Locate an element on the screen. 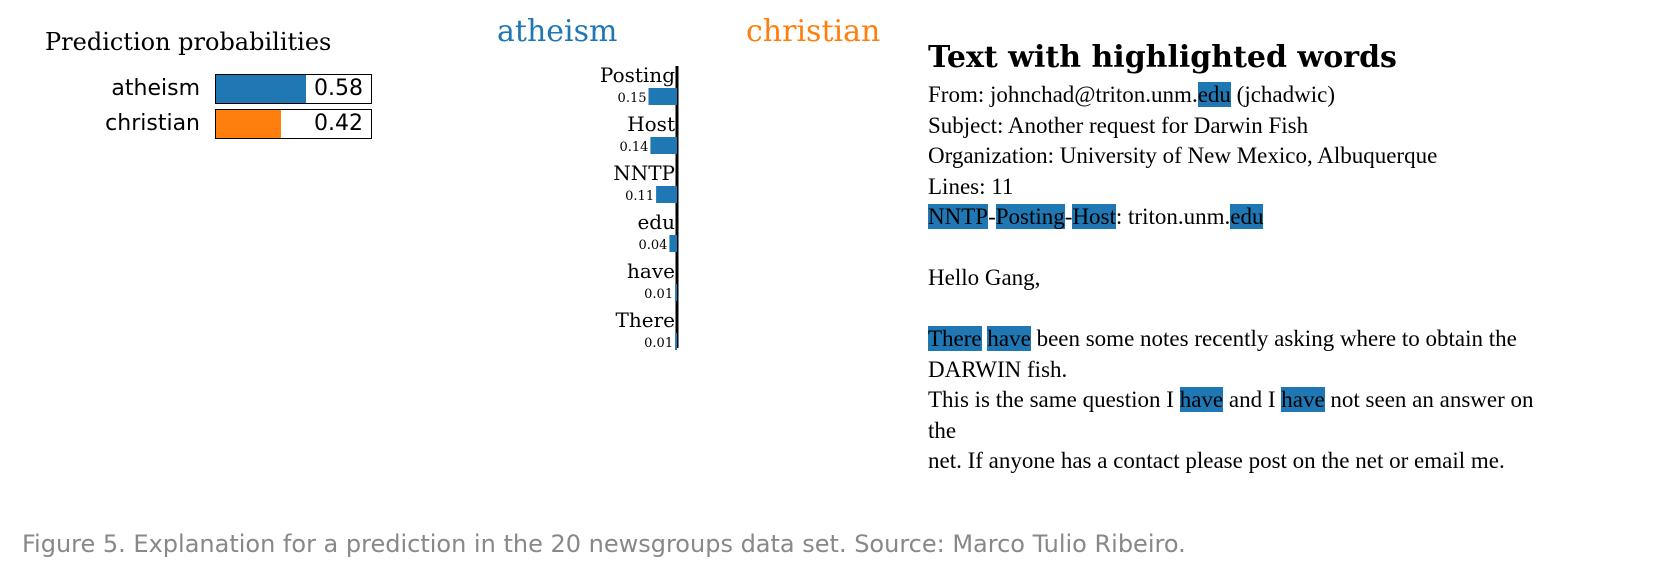  probability-value: 0.58 is located at coordinates (338, 88).